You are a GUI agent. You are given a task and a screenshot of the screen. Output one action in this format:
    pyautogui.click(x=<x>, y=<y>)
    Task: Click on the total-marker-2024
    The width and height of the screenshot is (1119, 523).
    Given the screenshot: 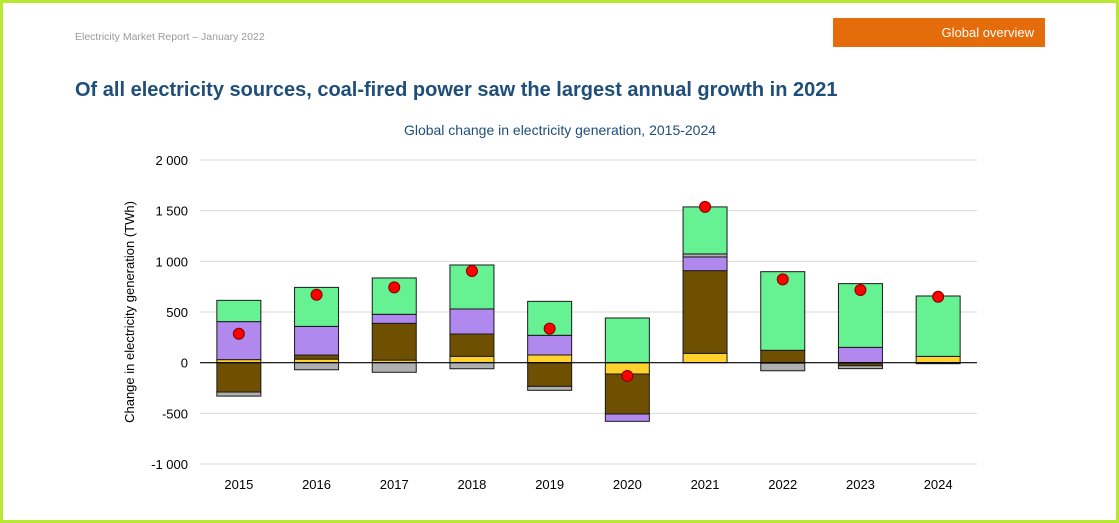 What is the action you would take?
    pyautogui.click(x=938, y=296)
    